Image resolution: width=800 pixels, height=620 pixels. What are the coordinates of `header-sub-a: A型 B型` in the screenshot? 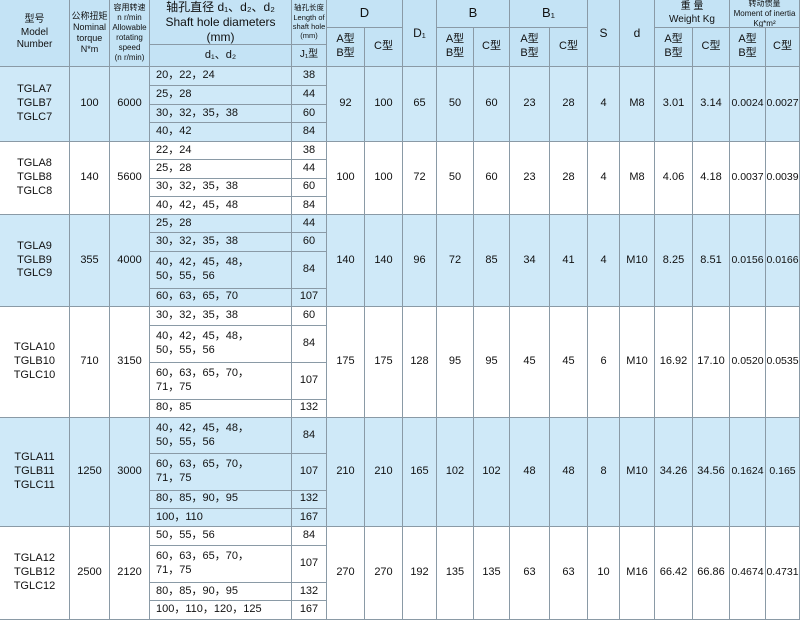 It's located at (748, 47).